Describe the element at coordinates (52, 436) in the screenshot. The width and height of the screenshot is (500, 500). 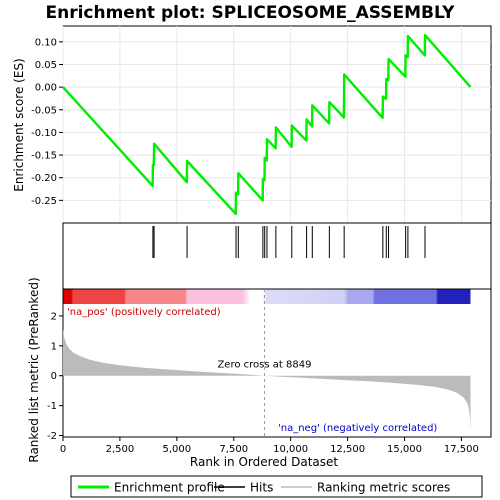
I see `metric-tick-label: -2` at that location.